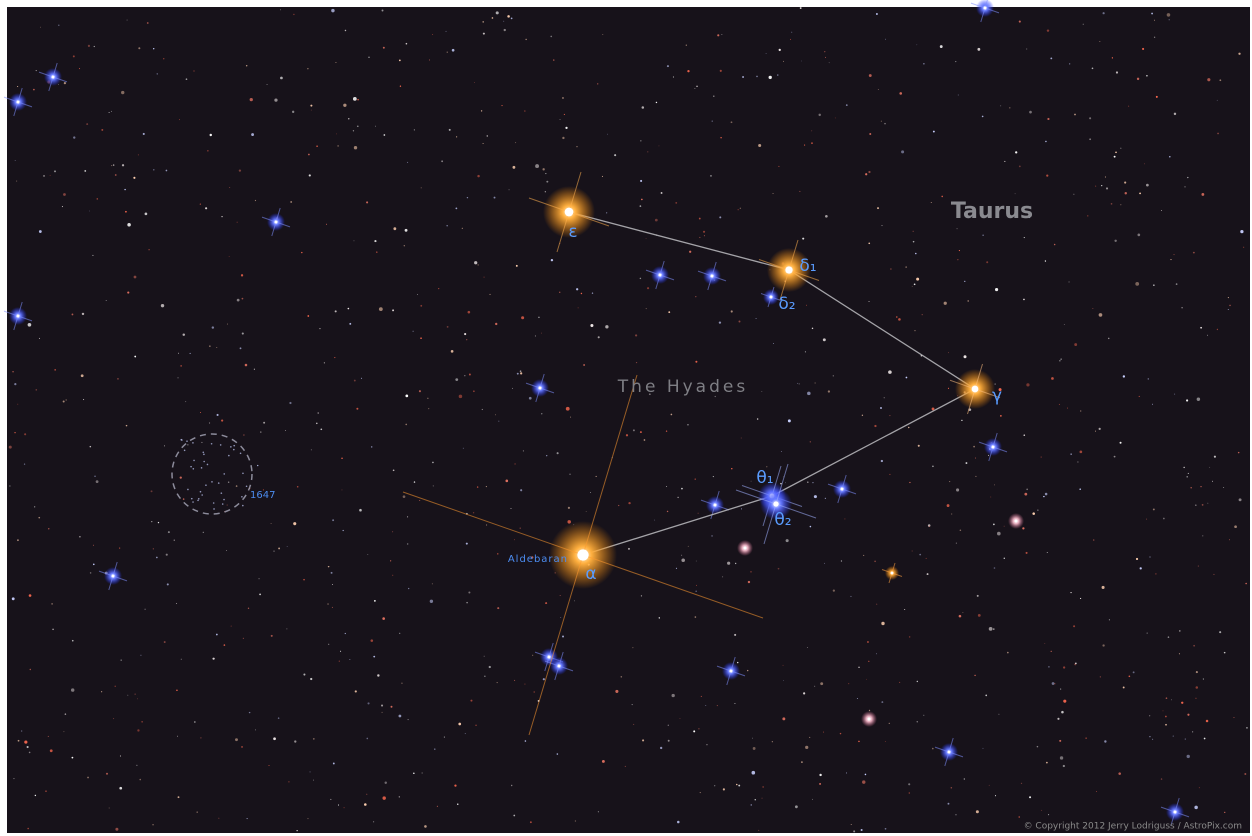 The height and width of the screenshot is (836, 1252). Describe the element at coordinates (992, 211) in the screenshot. I see `constellation-label: Taurus` at that location.